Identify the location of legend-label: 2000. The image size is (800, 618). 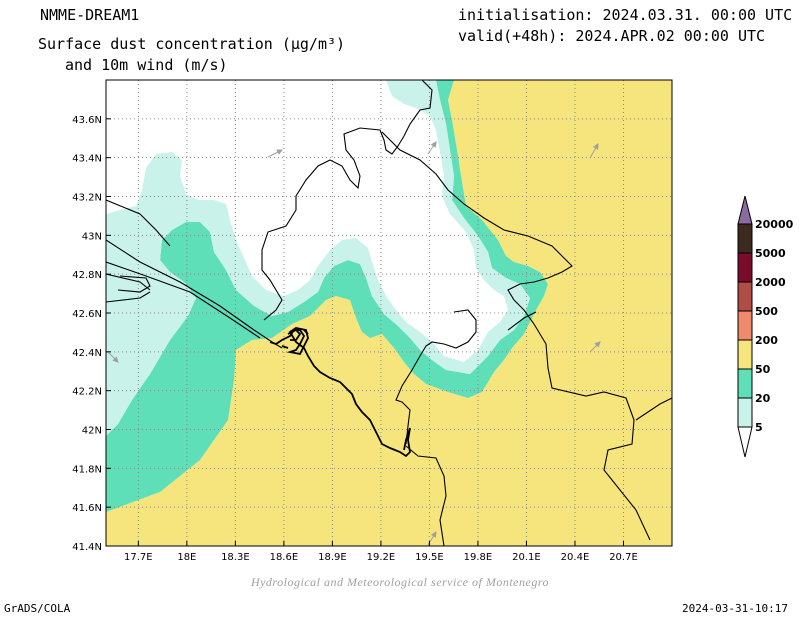
(770, 282).